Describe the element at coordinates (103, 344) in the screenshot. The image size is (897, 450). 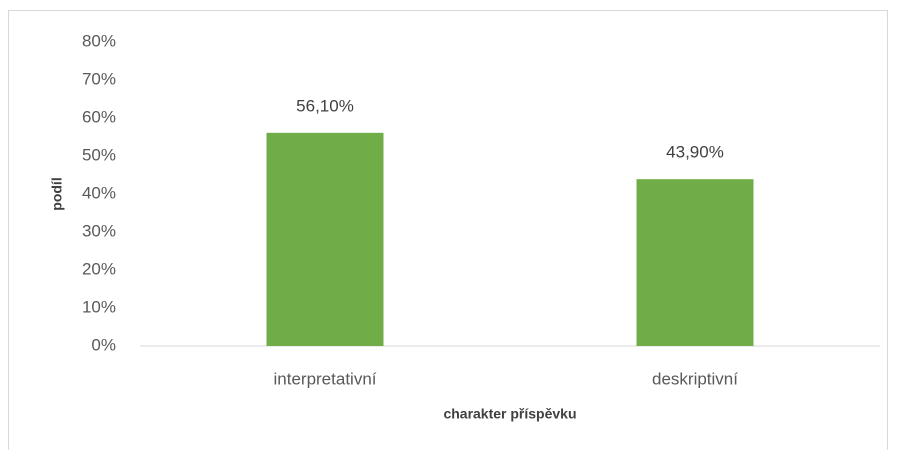
I see `y-tick-label: 0%` at that location.